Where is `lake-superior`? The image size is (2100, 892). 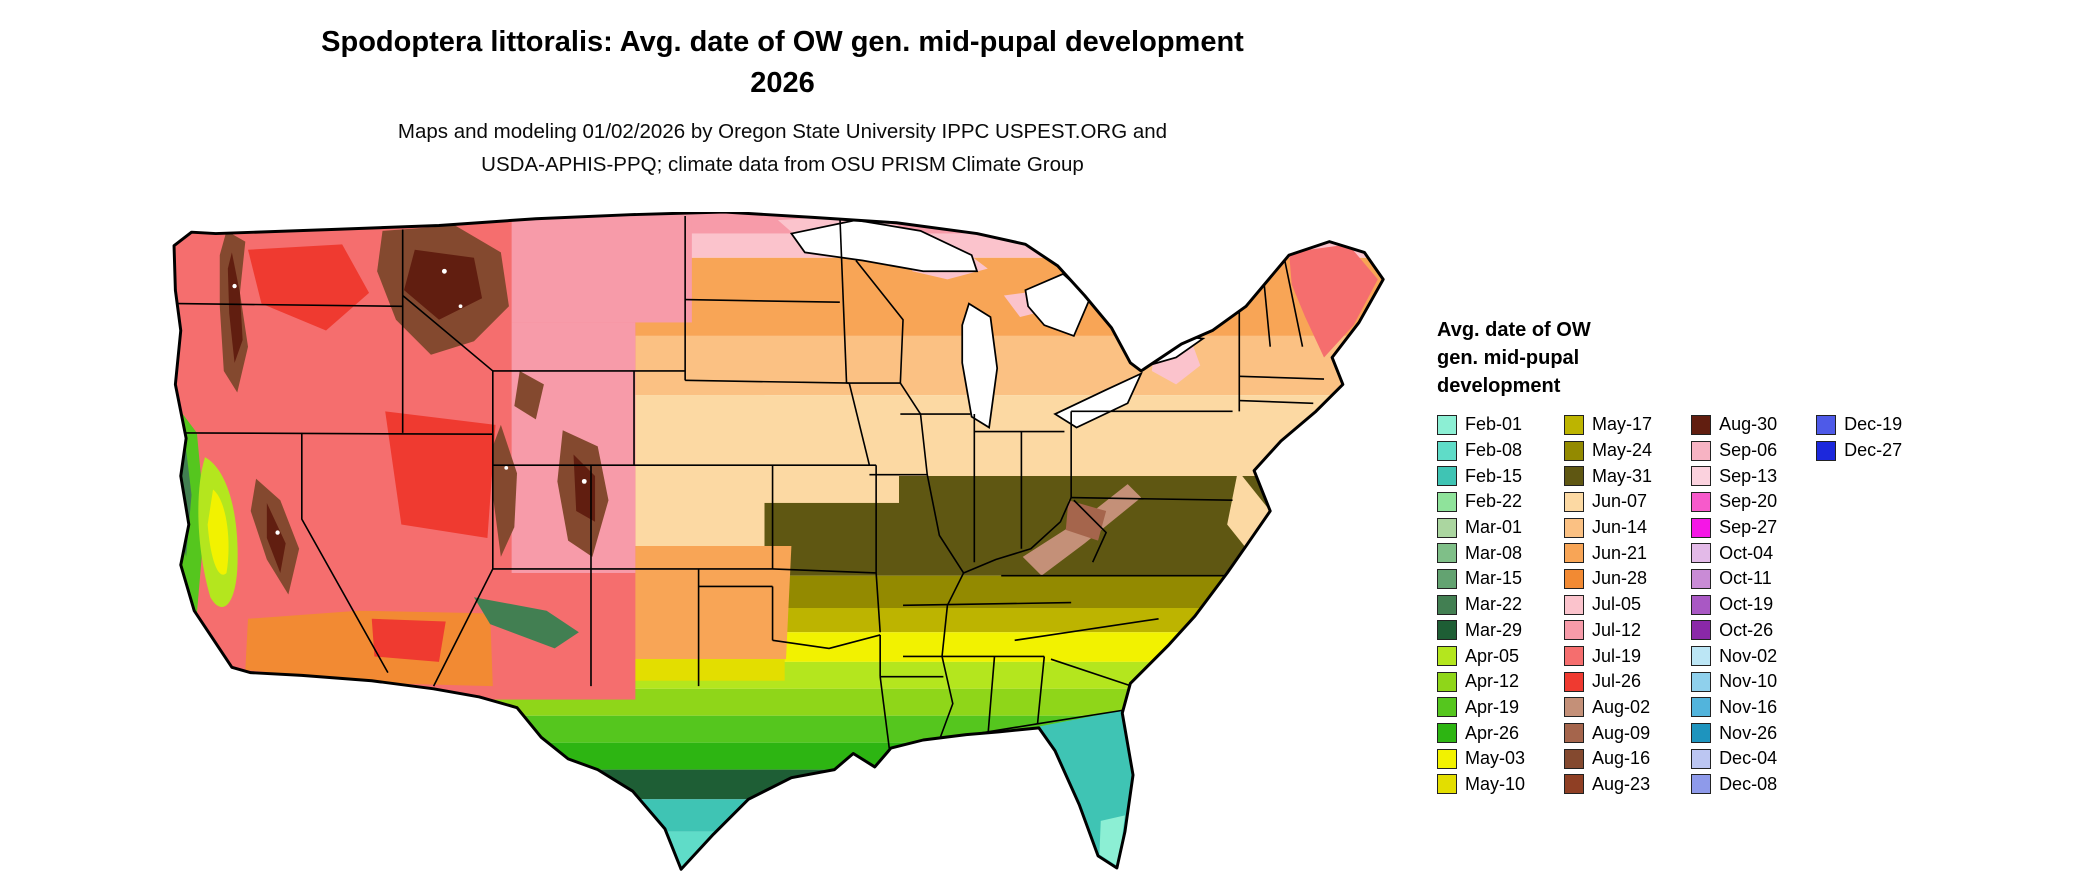 lake-superior is located at coordinates (884, 246).